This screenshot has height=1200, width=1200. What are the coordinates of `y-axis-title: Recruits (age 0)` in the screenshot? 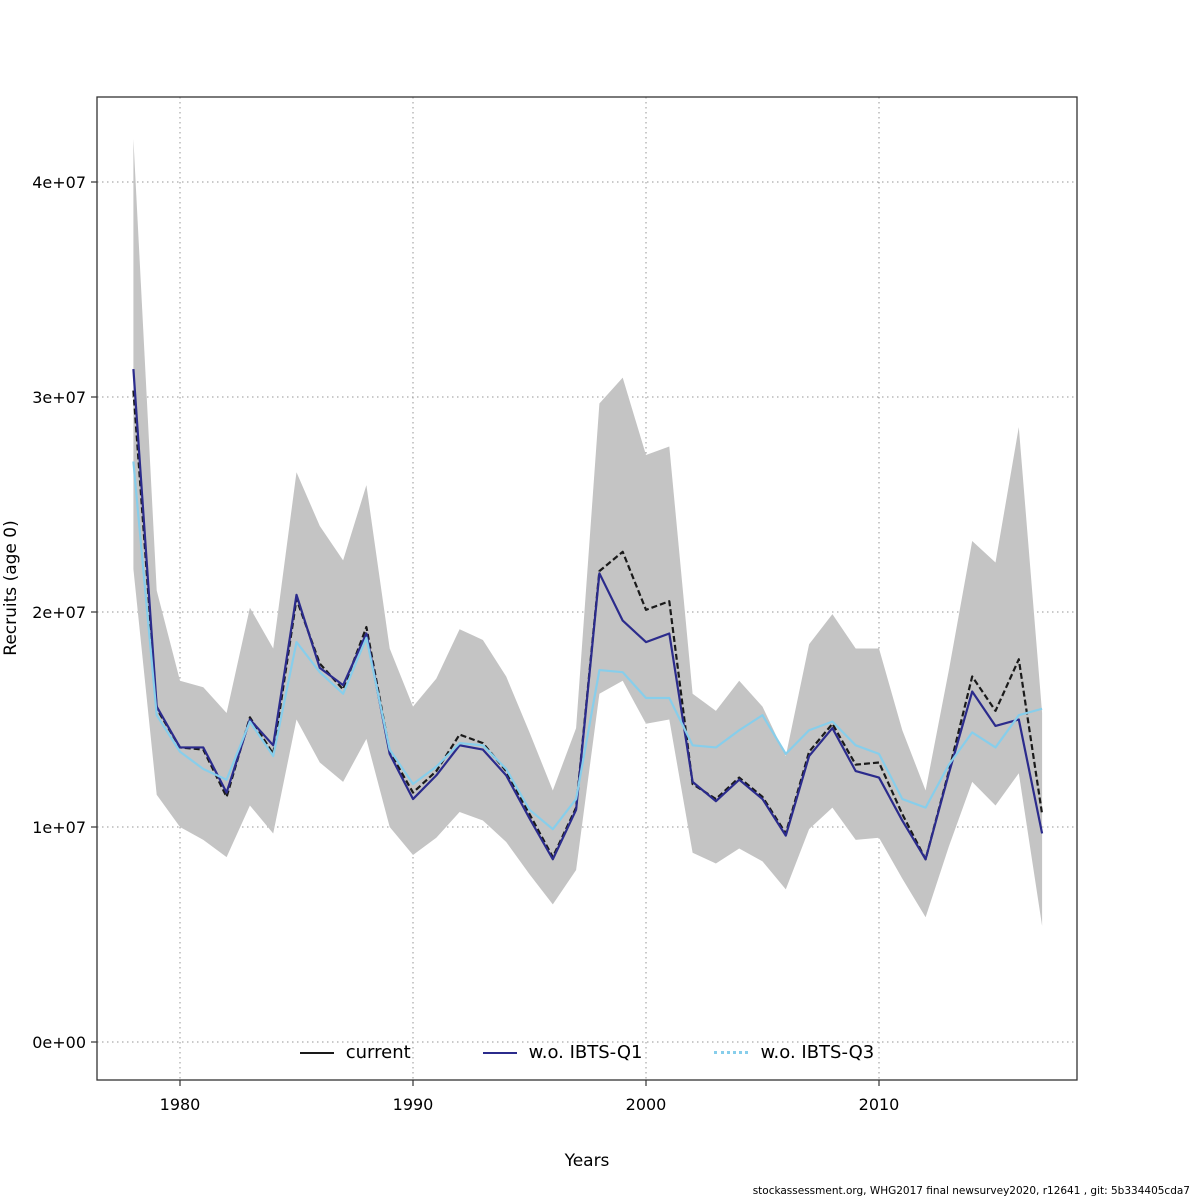 It's located at (11, 587).